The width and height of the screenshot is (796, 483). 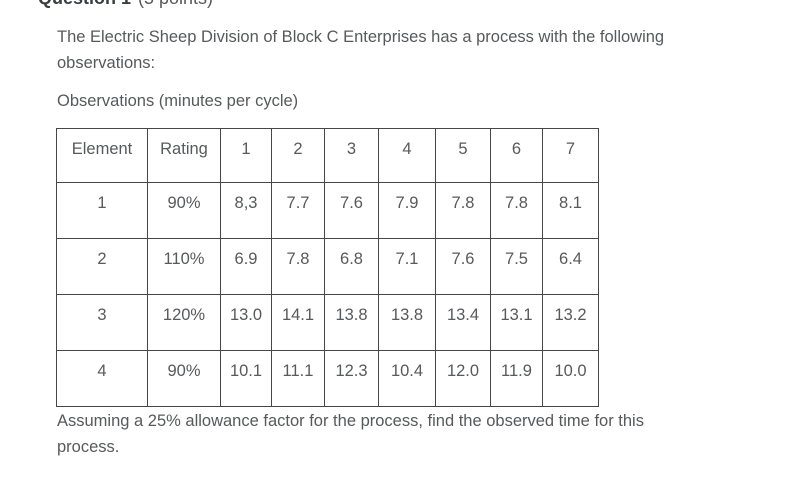 I want to click on table-cell: 6.9, so click(x=246, y=266).